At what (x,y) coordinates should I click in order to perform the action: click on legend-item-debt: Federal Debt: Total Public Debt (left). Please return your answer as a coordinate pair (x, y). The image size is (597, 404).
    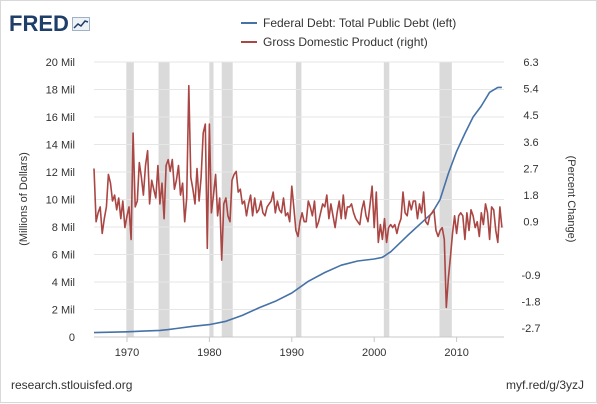
    Looking at the image, I should click on (348, 22).